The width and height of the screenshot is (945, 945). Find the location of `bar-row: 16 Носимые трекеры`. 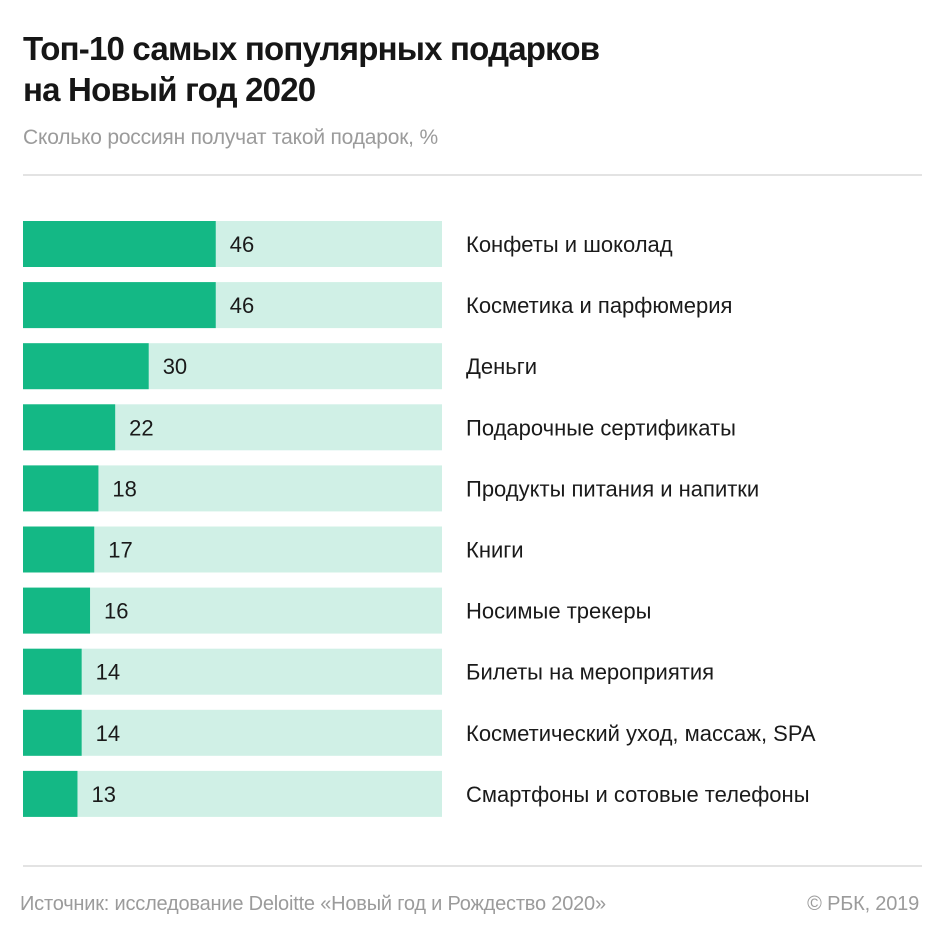

bar-row: 16 Носимые трекеры is located at coordinates (337, 610).